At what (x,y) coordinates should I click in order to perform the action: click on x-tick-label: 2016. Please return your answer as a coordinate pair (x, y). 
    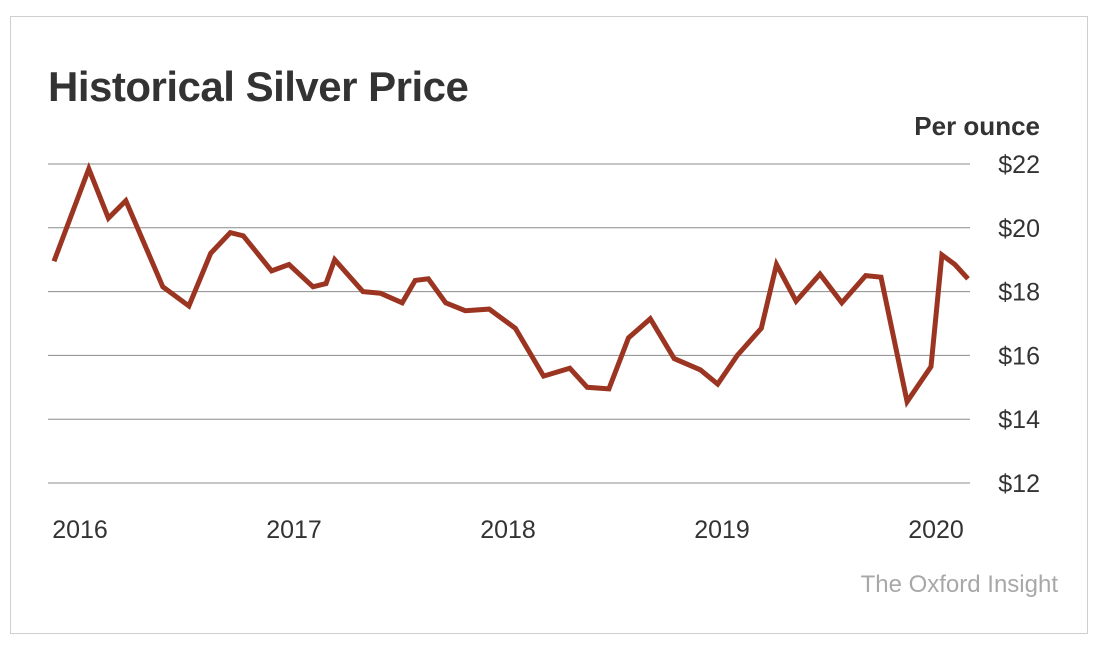
    Looking at the image, I should click on (80, 530).